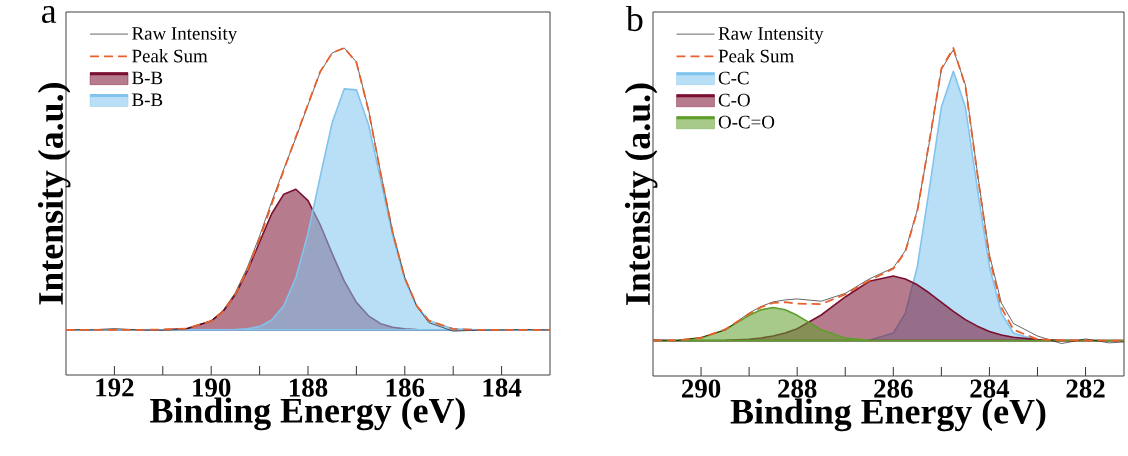  I want to click on x-tick-label: 286, so click(893, 388).